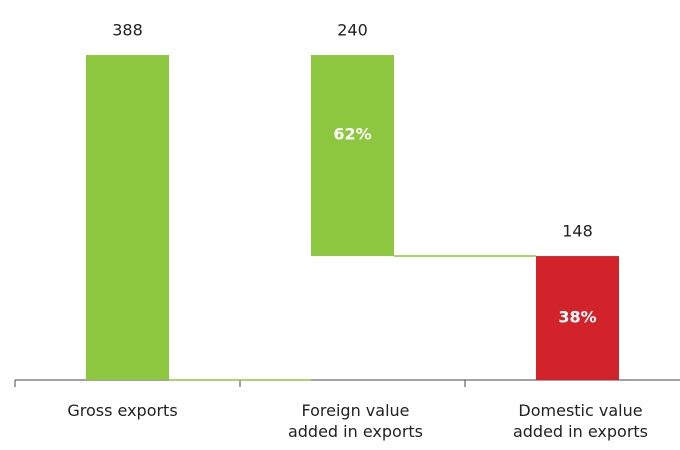 This screenshot has height=450, width=680. I want to click on x-tick-label: Foreign value added in exports, so click(355, 421).